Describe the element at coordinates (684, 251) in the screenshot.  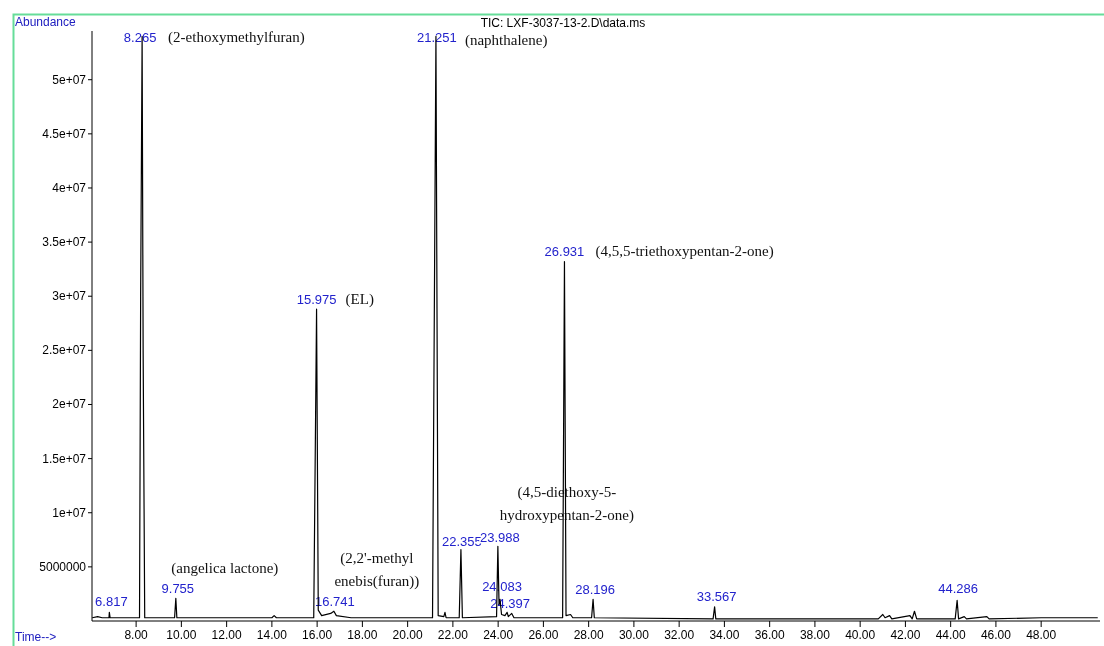
I see `annotation: (4,5,5-triethoxypentan-2-one)` at that location.